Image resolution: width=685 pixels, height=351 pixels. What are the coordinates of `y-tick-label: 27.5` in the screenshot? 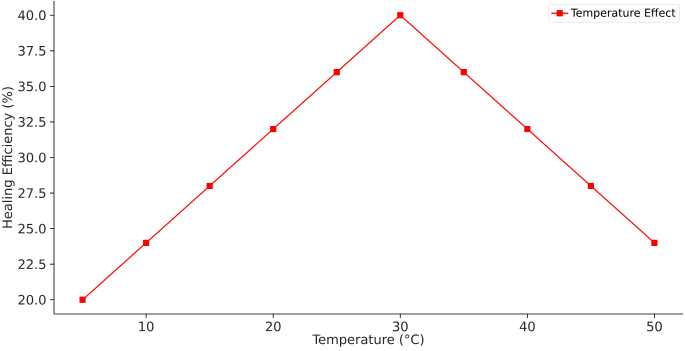 It's located at (32, 193).